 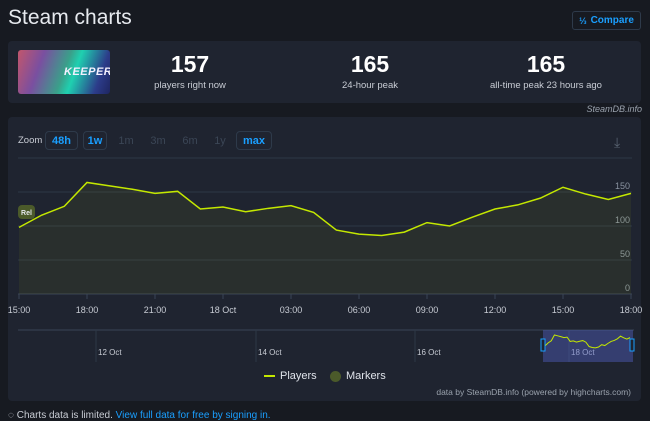 What do you see at coordinates (190, 140) in the screenshot?
I see `zoom-6m-button: 6m` at bounding box center [190, 140].